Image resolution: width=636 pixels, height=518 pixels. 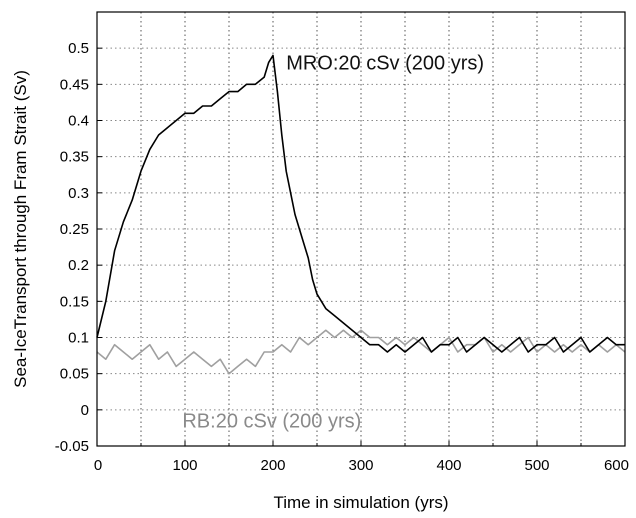 I want to click on x-tick-label: 0, so click(x=98, y=465).